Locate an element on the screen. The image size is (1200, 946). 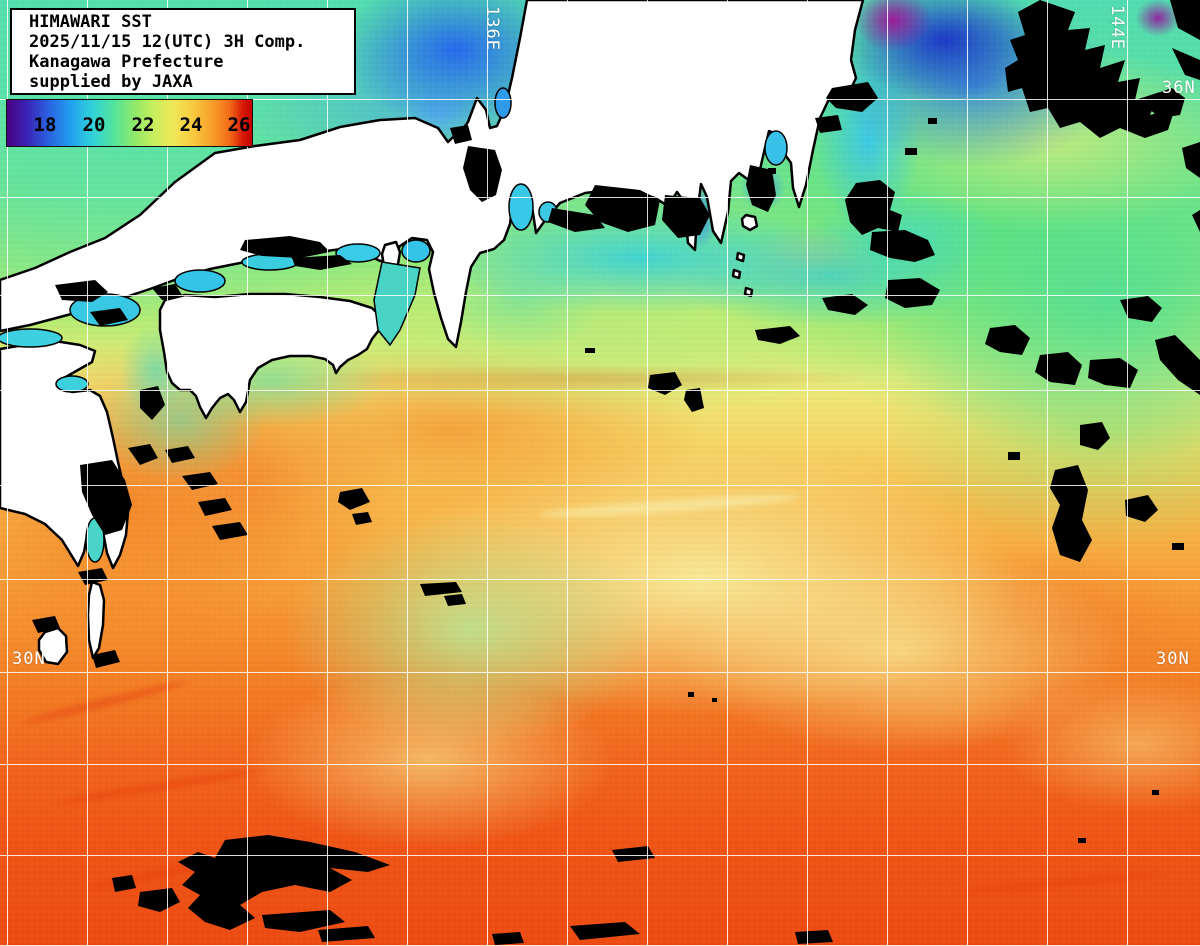
colorbar-tick-18: 18 is located at coordinates (45, 125).